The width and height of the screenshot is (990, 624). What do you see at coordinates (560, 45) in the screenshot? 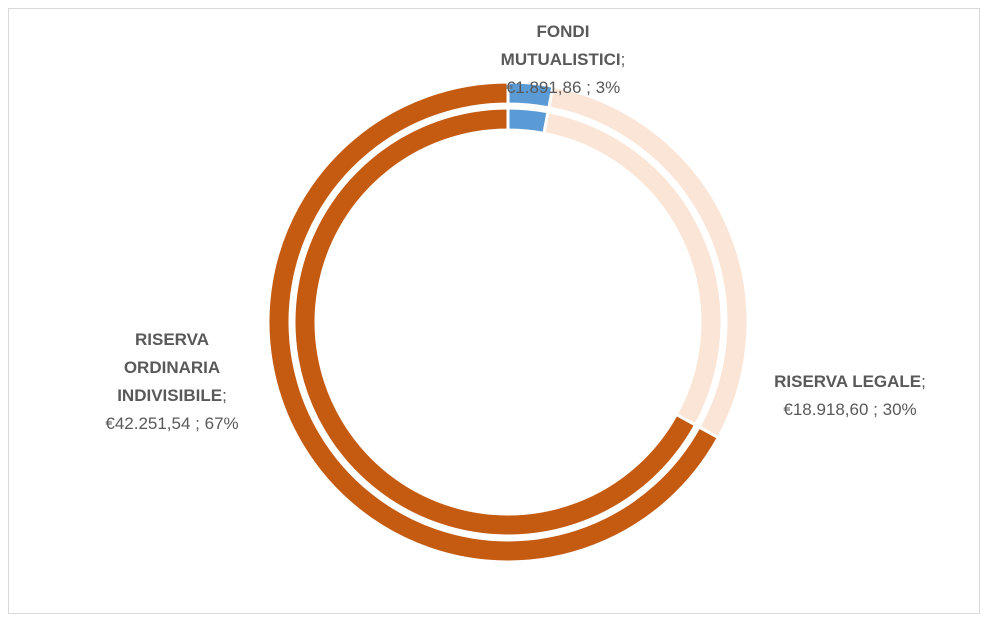
I see `category-label: FONDI MUTUALISTICI` at bounding box center [560, 45].